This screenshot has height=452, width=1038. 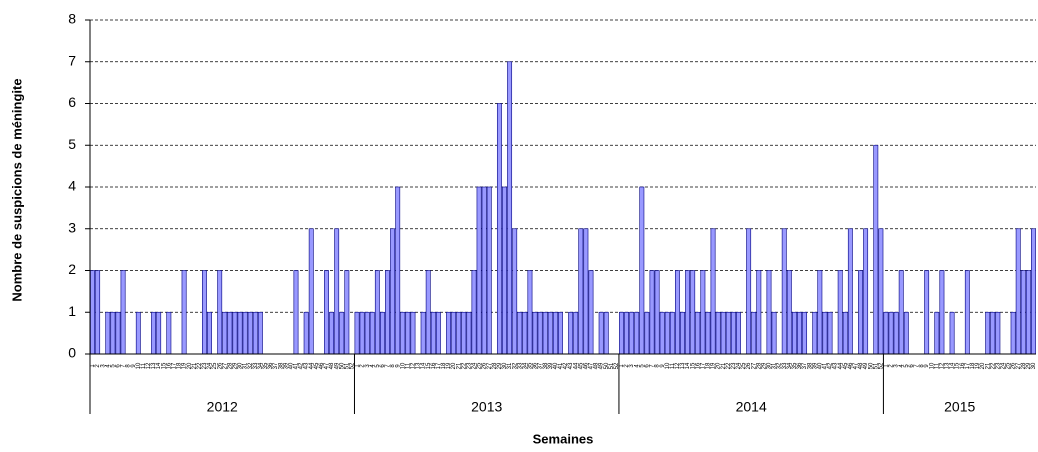 I want to click on x-tick-label: 4, so click(x=902, y=366).